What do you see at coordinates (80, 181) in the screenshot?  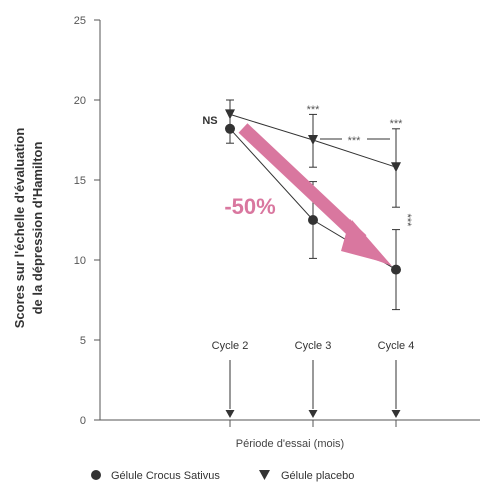 I see `y-tick-label: 15` at bounding box center [80, 181].